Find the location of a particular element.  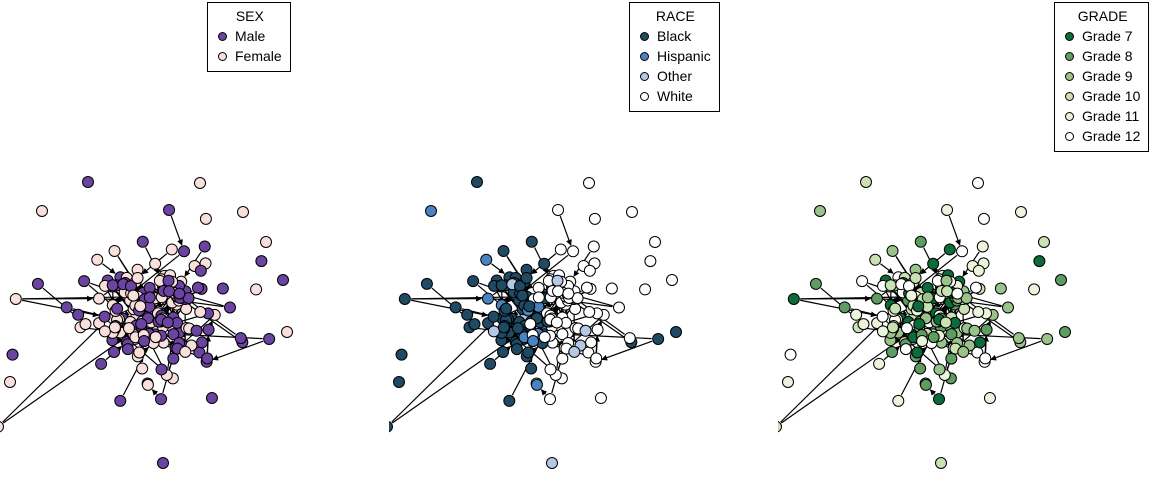

legend-label: Grade 12 is located at coordinates (1111, 136).